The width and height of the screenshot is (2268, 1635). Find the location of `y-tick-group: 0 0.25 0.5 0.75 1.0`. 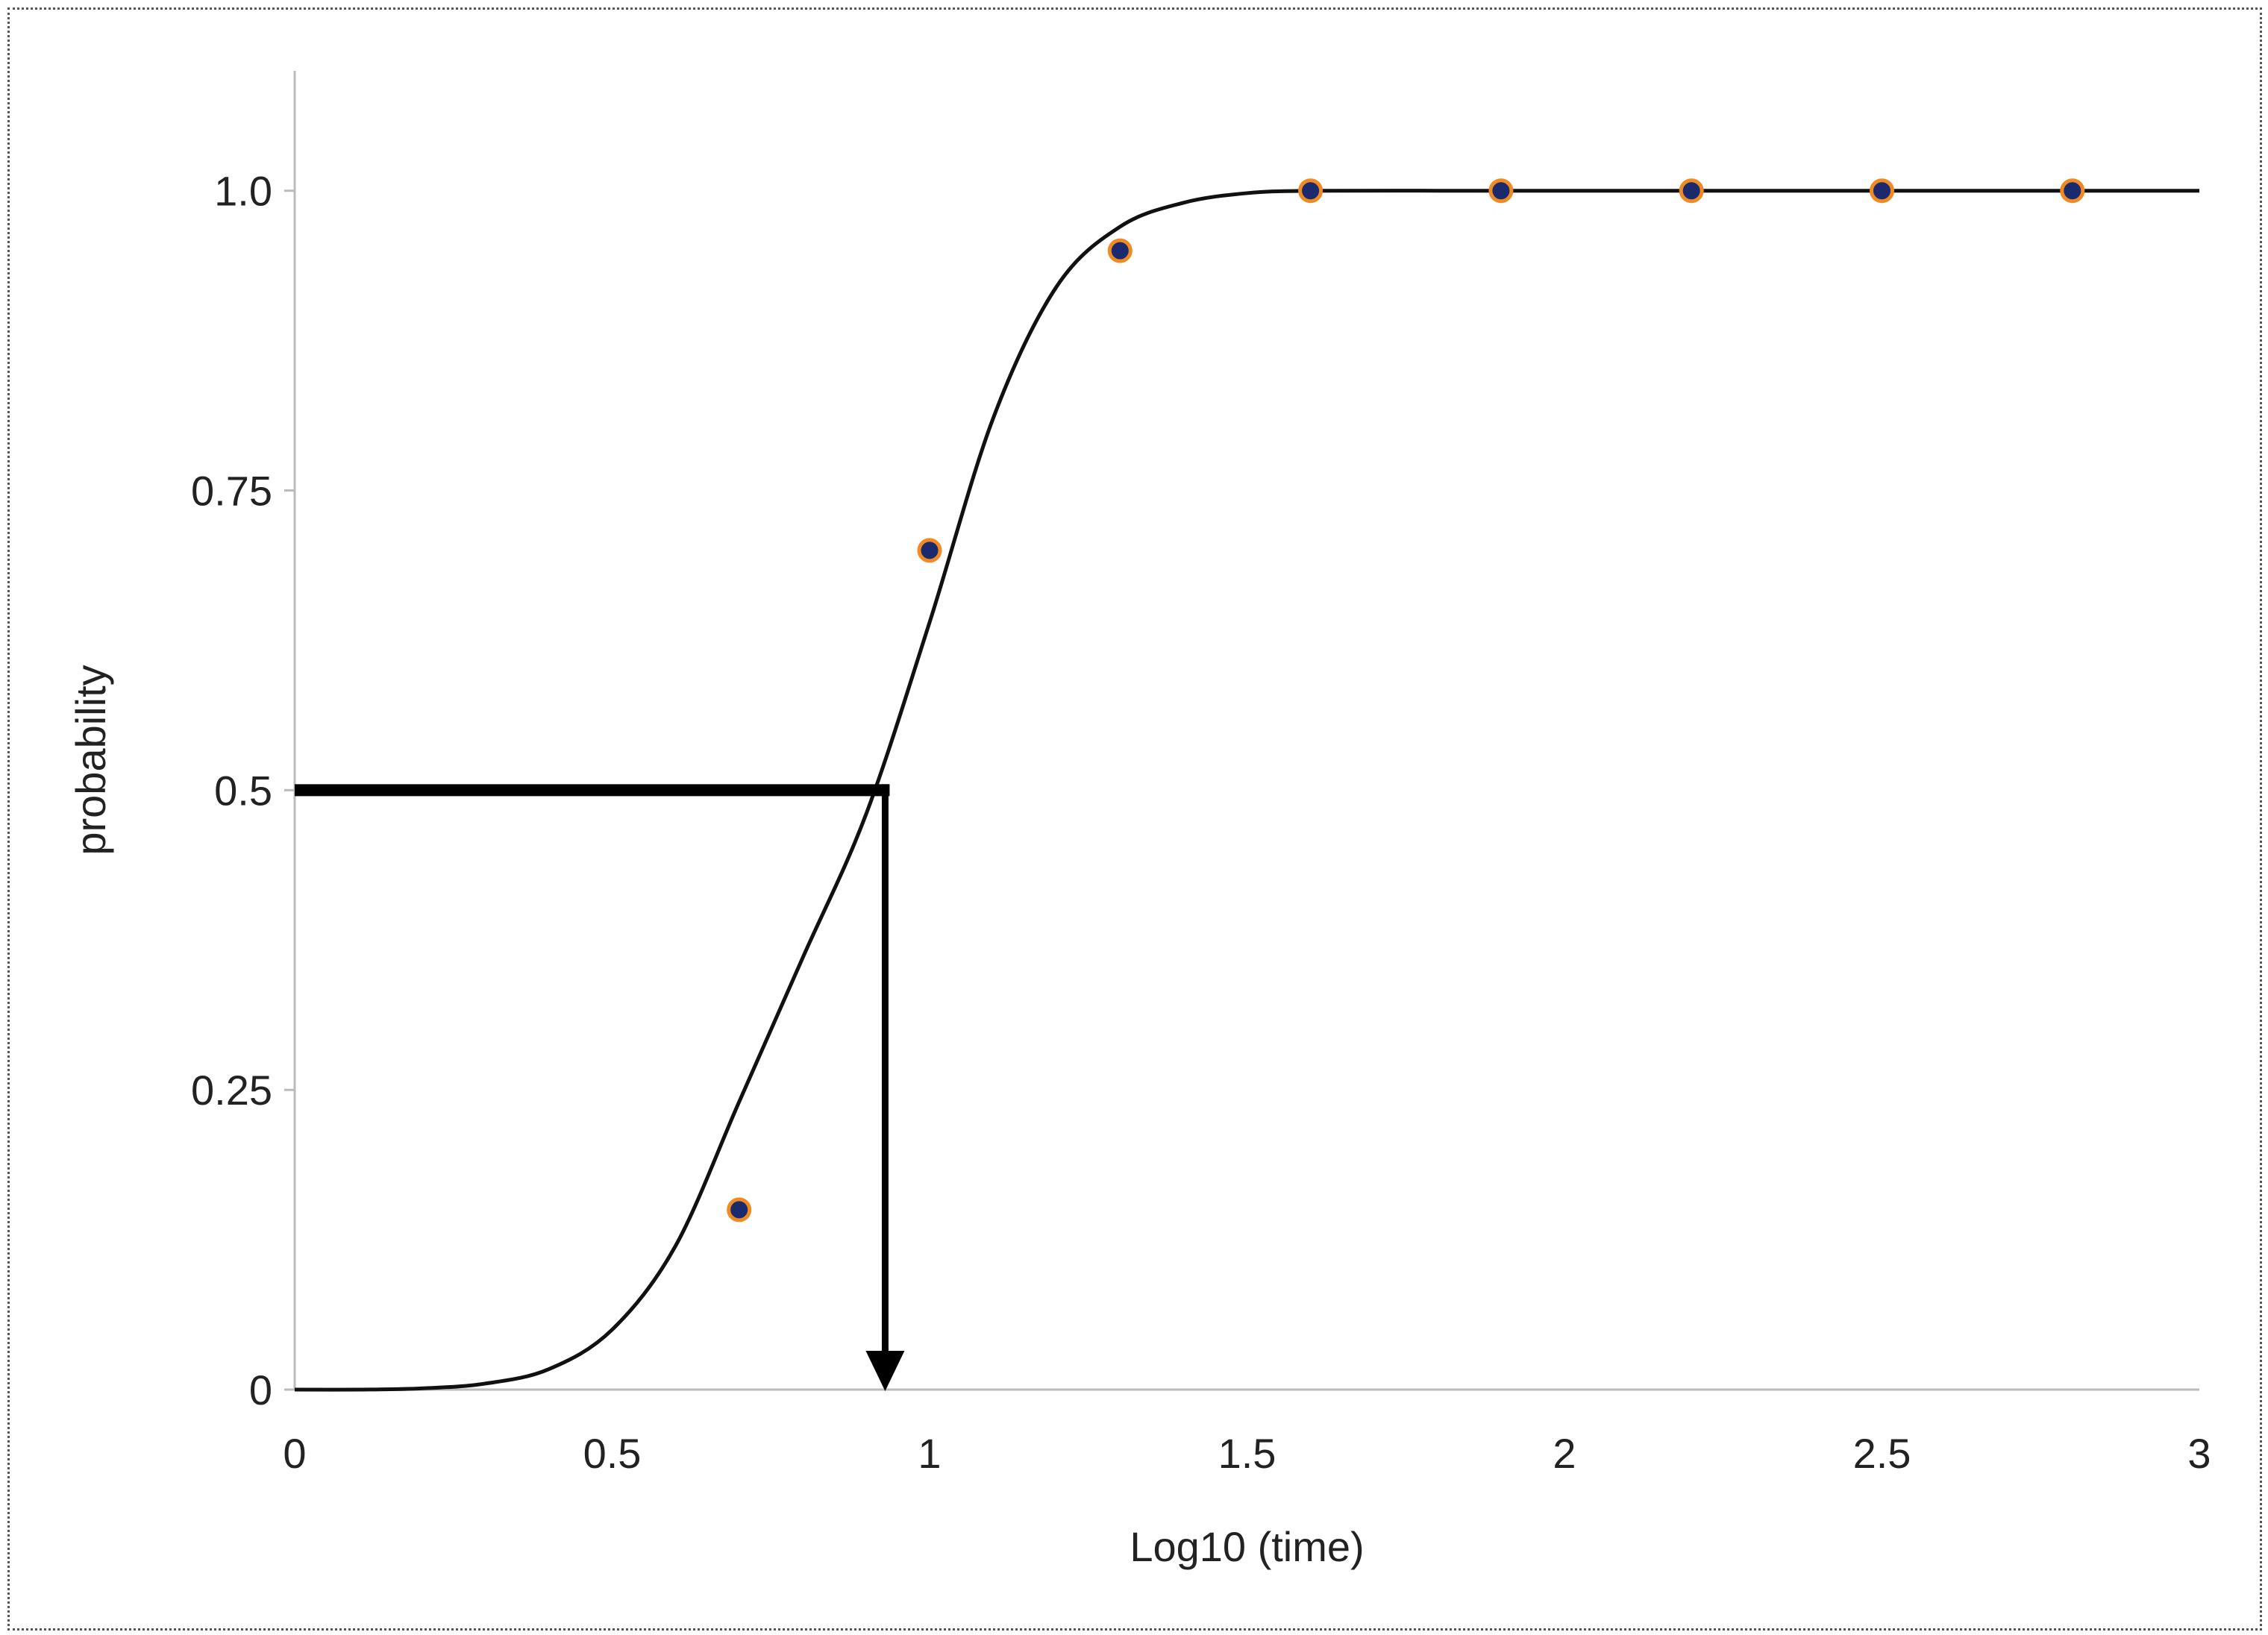

y-tick-group: 0 0.25 0.5 0.75 1.0 is located at coordinates (243, 790).